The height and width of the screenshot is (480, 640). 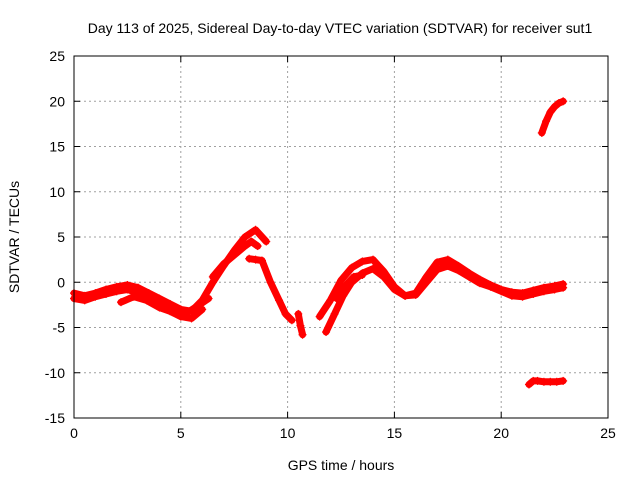 I want to click on series-line-j, so click(x=552, y=117).